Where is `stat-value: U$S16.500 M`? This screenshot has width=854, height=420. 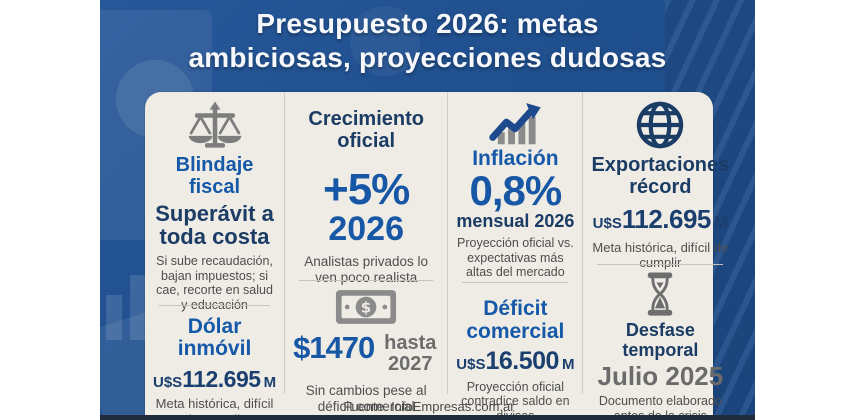
stat-value: U$S16.500 M is located at coordinates (515, 361).